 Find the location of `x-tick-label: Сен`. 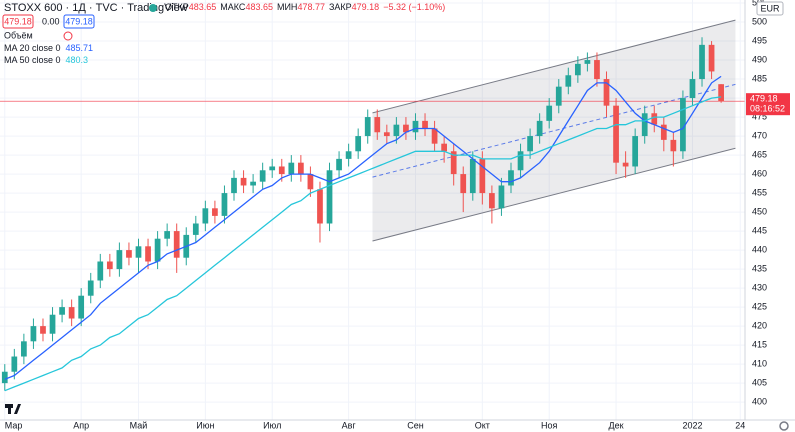

x-tick-label: Сен is located at coordinates (415, 425).